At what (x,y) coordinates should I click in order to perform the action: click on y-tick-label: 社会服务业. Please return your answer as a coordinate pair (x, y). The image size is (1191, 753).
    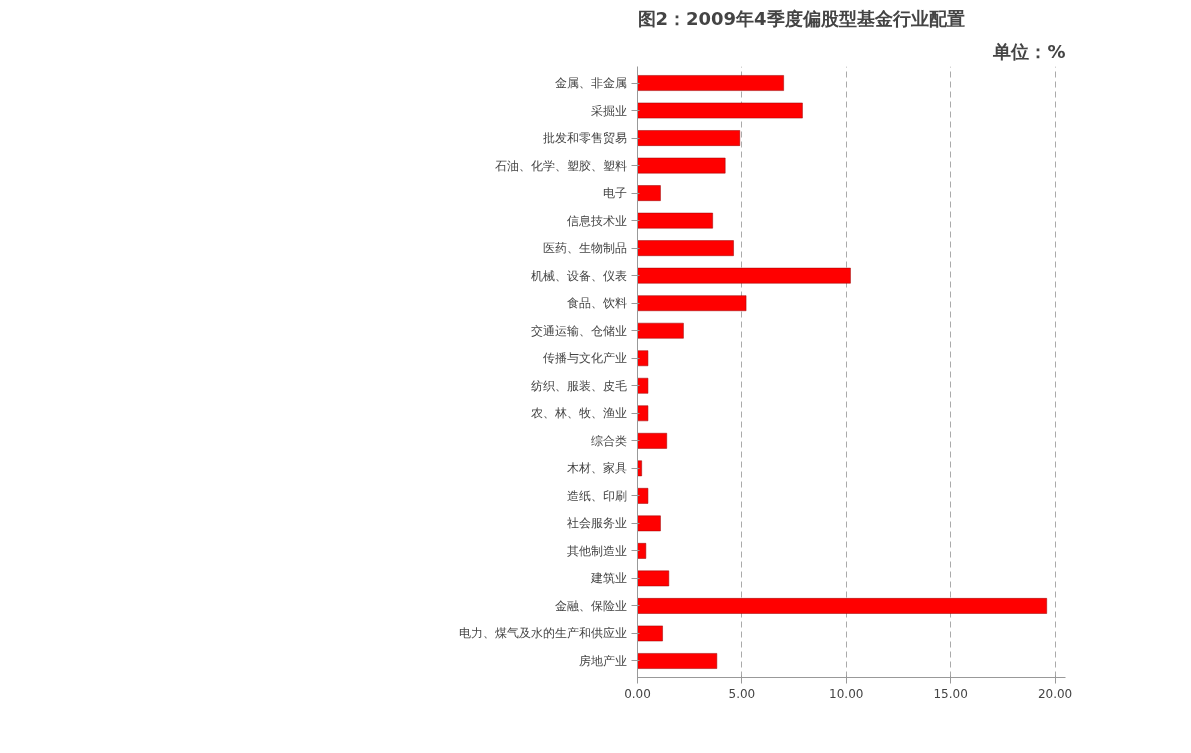
    Looking at the image, I should click on (596, 523).